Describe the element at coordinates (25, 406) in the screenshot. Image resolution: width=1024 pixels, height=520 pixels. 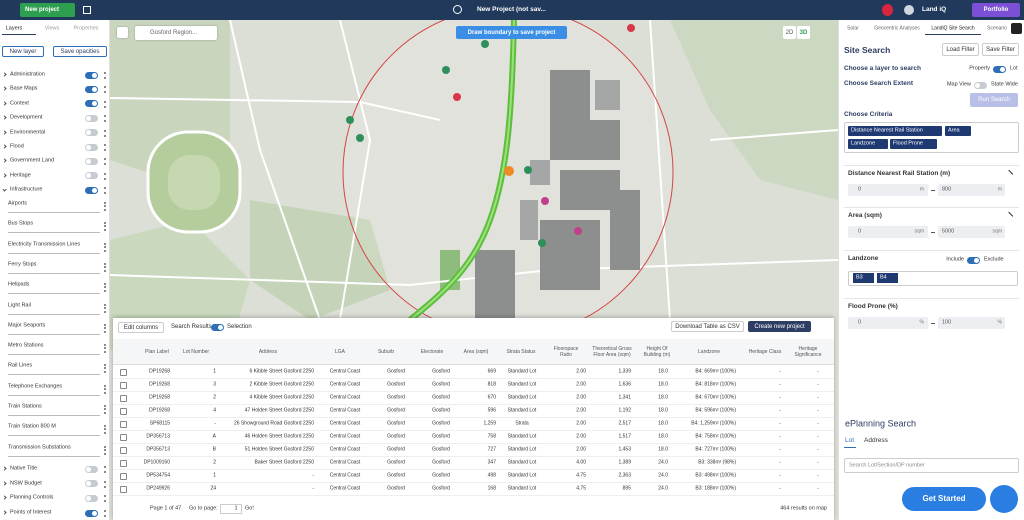
I see `sublayer-name: Train Stations` at that location.